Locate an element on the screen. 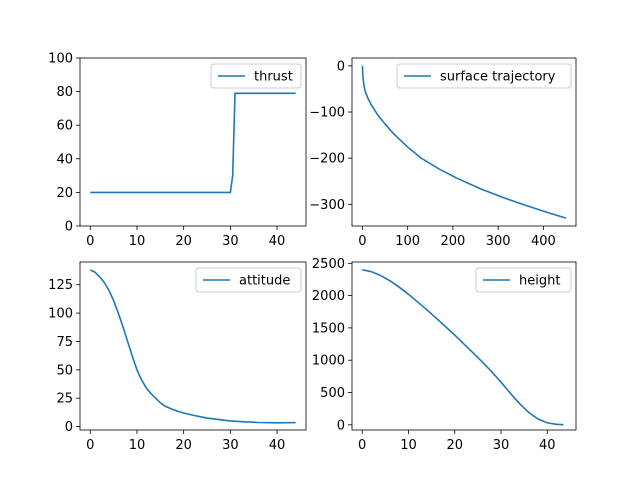 This screenshot has width=640, height=480. series-line-attitude is located at coordinates (192, 346).